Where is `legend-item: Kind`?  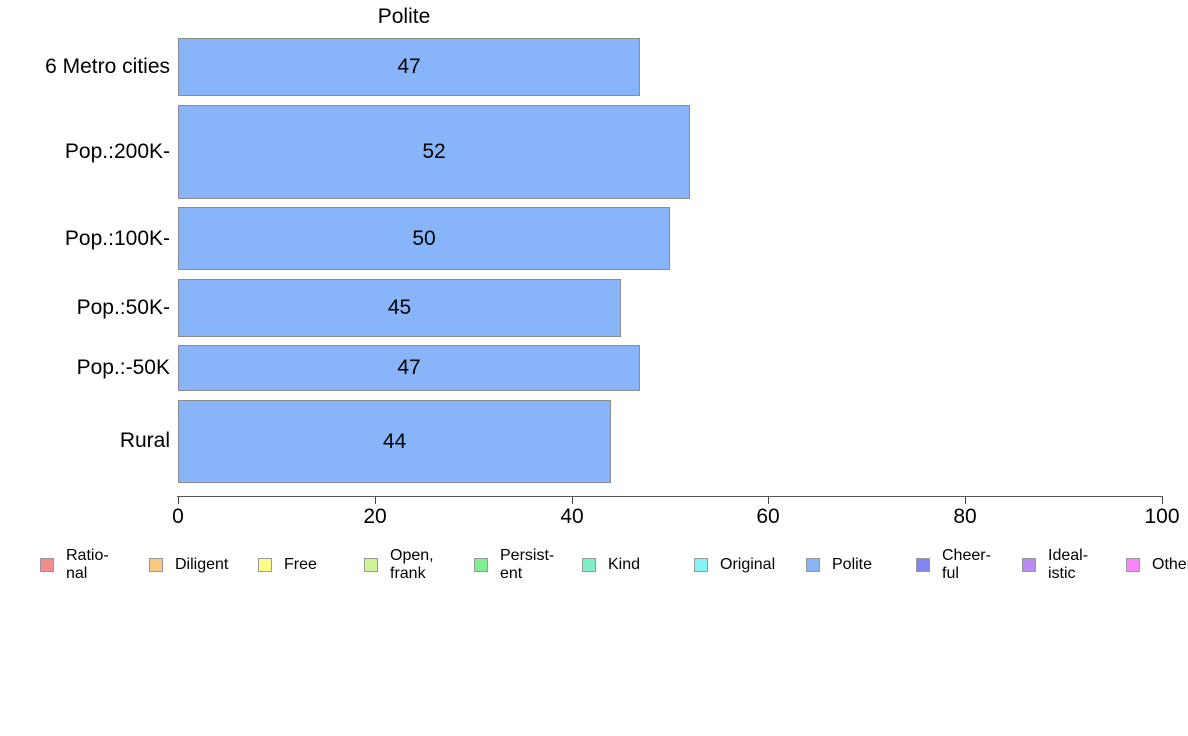
legend-item: Kind is located at coordinates (611, 565).